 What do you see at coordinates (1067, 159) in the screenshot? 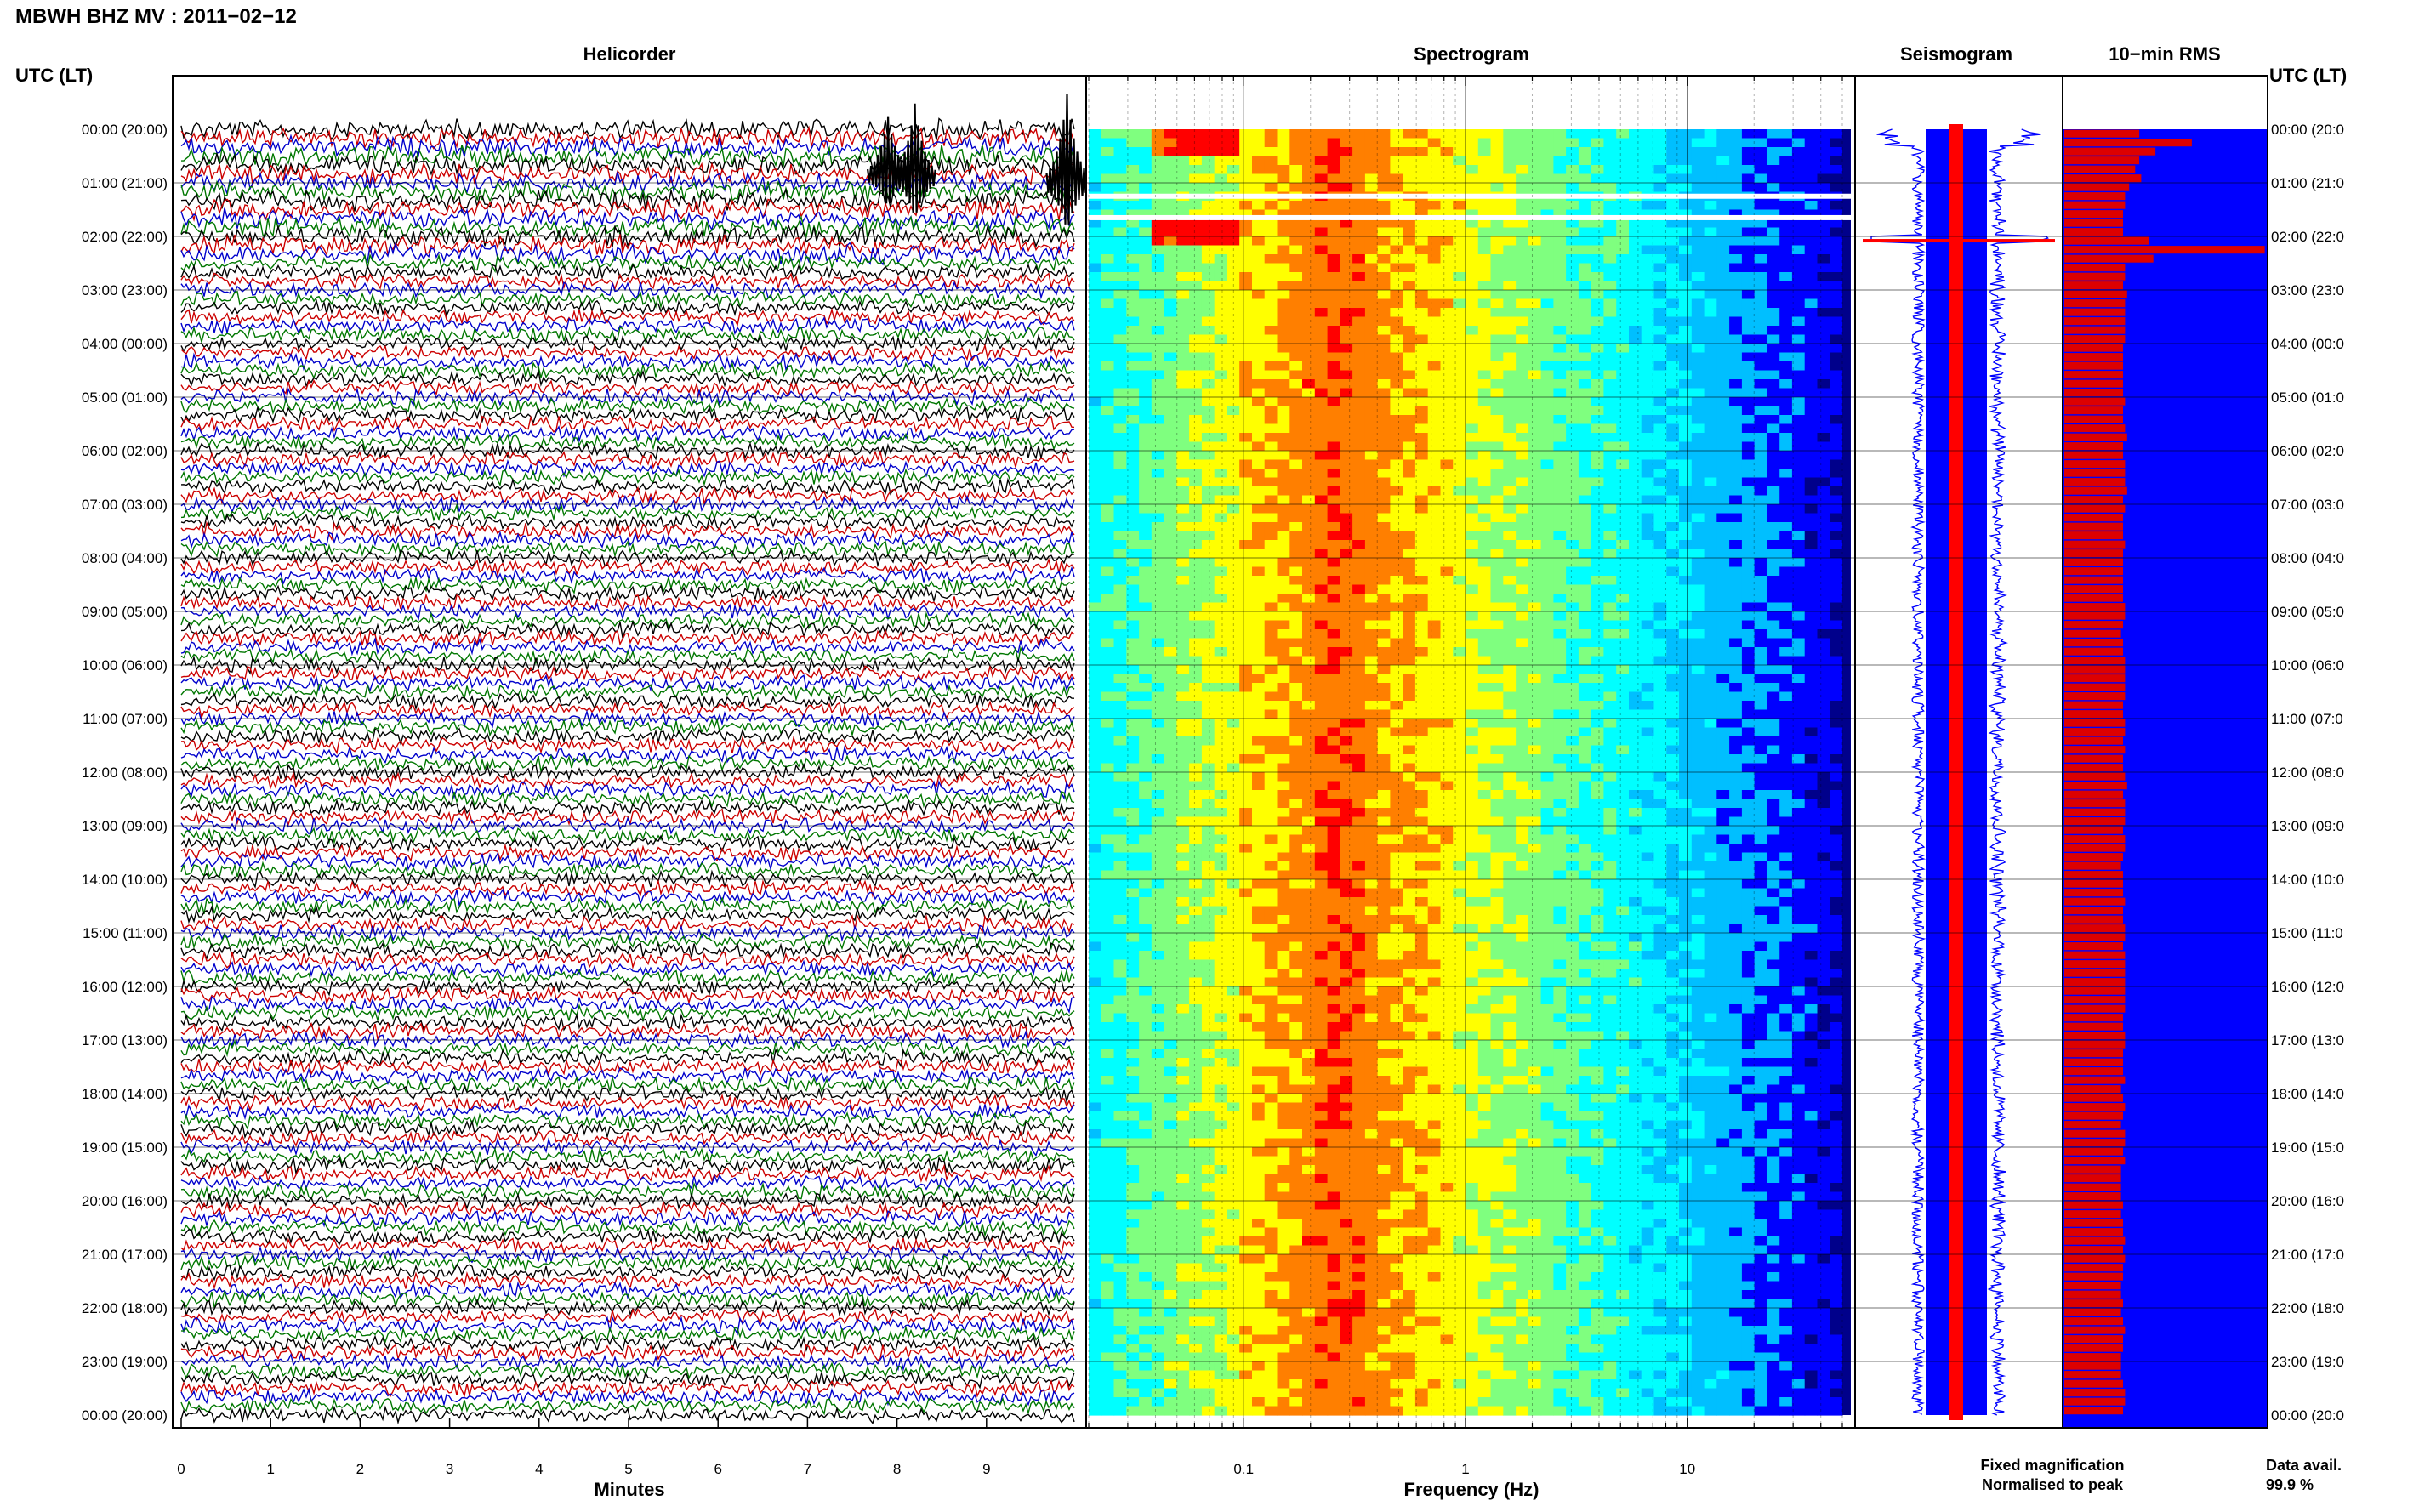
I see `helicorder-event` at bounding box center [1067, 159].